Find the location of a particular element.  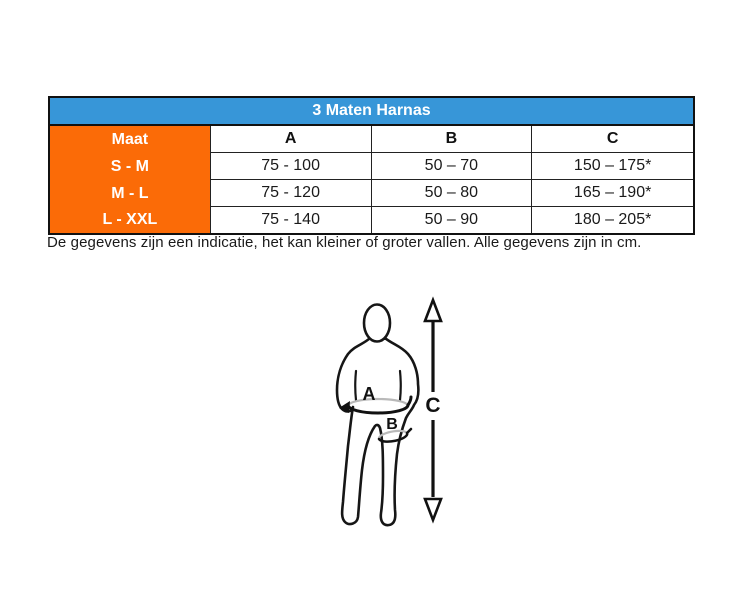

cell-size: L - XXL is located at coordinates (130, 220).